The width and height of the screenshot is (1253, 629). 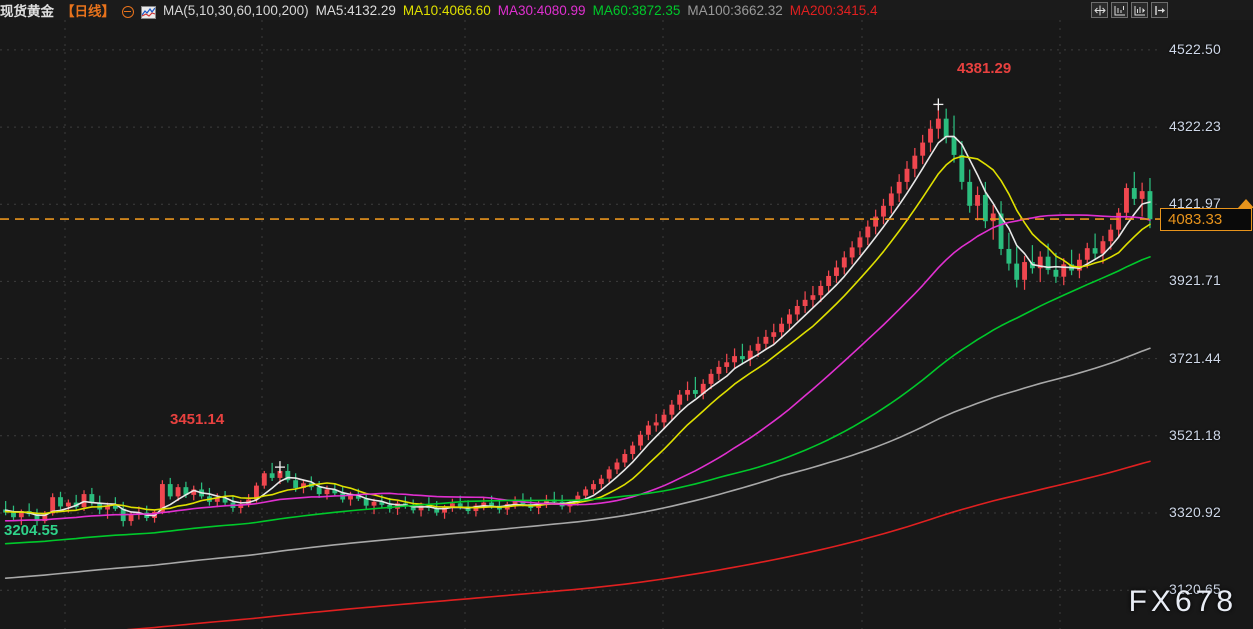 What do you see at coordinates (1206, 220) in the screenshot?
I see `last-price-badge: 4083.33` at bounding box center [1206, 220].